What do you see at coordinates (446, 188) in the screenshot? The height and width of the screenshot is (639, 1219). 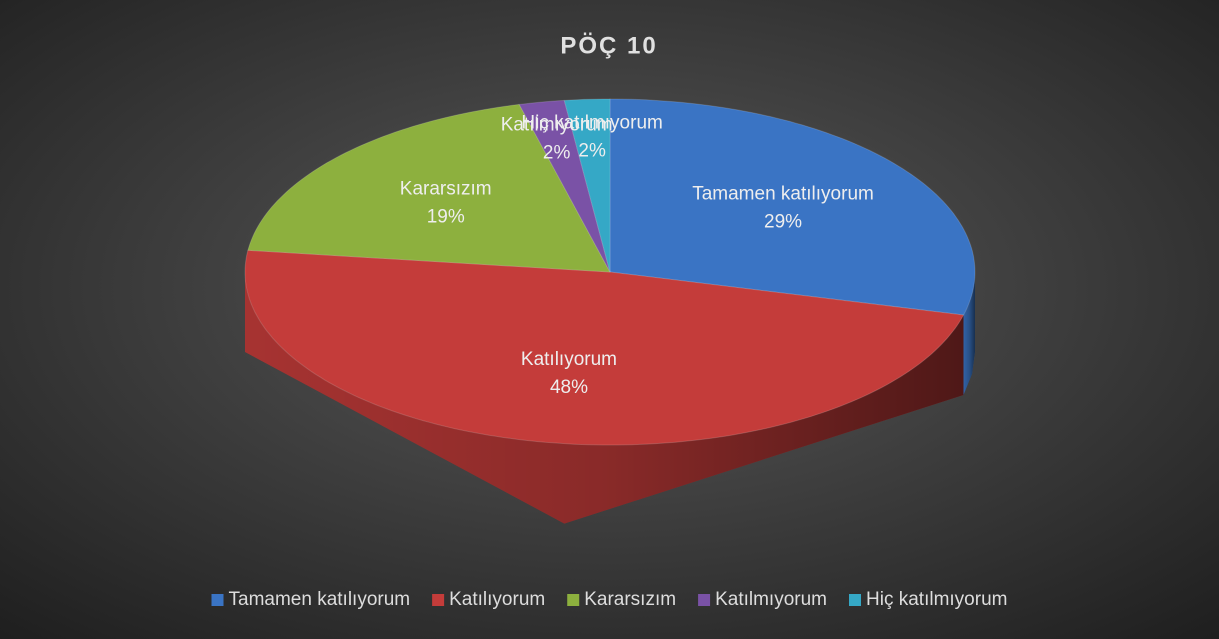 I see `slice-label: Kararsızım` at bounding box center [446, 188].